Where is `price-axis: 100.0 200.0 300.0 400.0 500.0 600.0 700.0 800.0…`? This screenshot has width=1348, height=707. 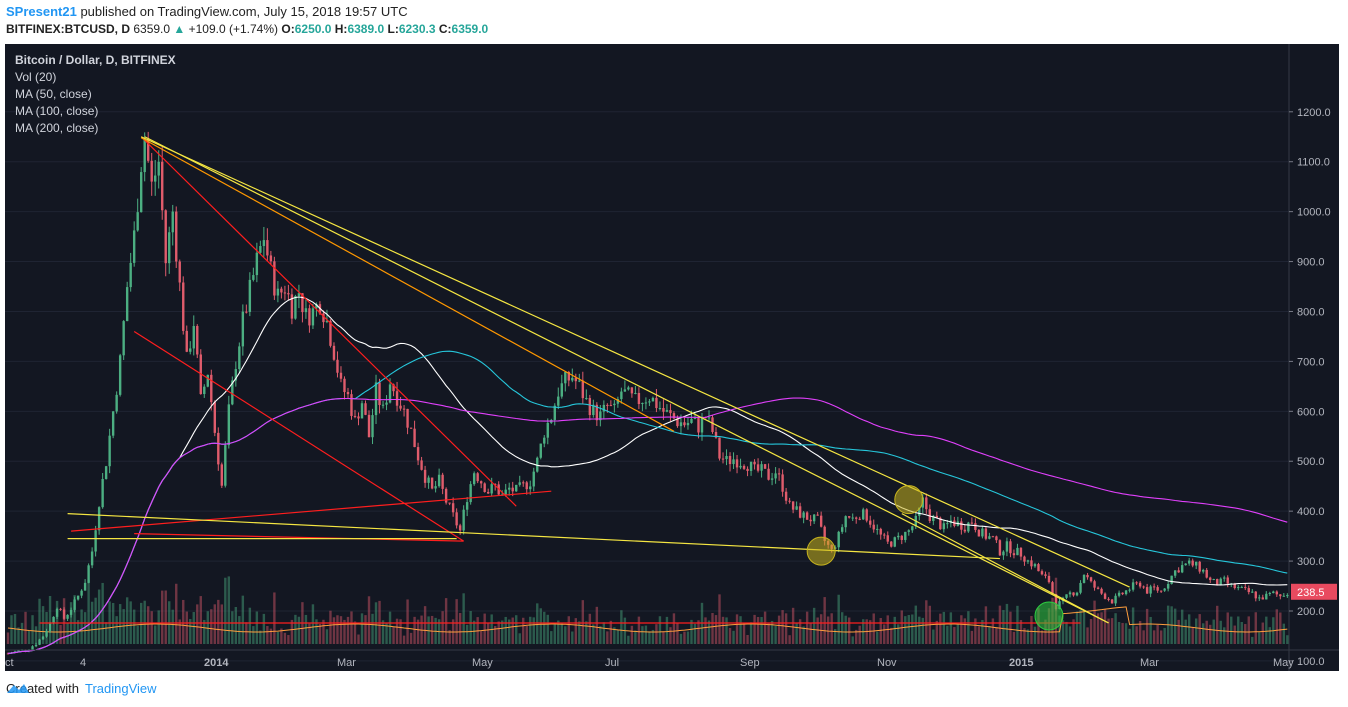 price-axis: 100.0 200.0 300.0 400.0 500.0 600.0 700.0 800.0… is located at coordinates (1313, 357).